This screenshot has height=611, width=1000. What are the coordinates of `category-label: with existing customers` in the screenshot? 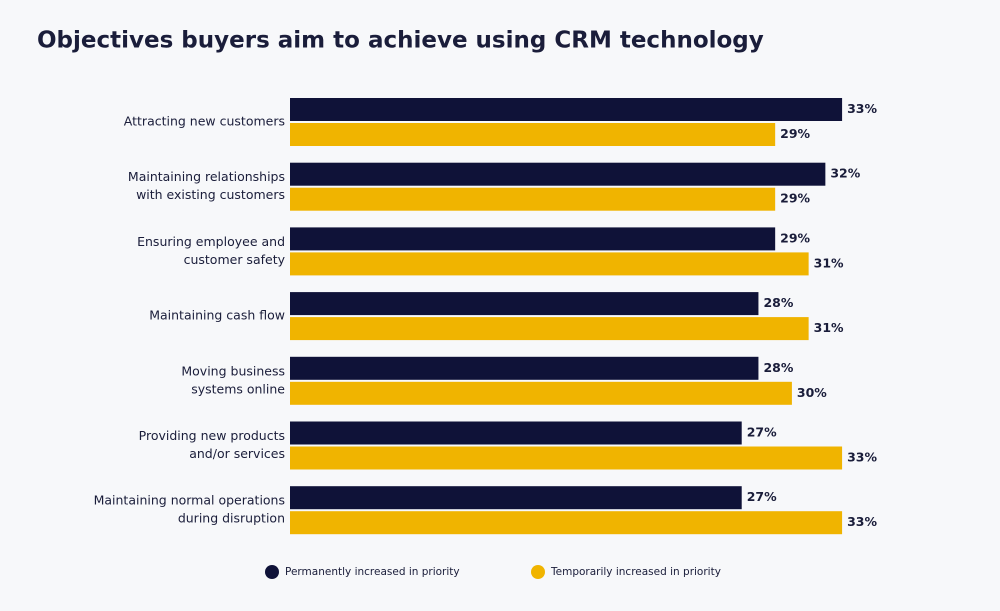 It's located at (210, 194).